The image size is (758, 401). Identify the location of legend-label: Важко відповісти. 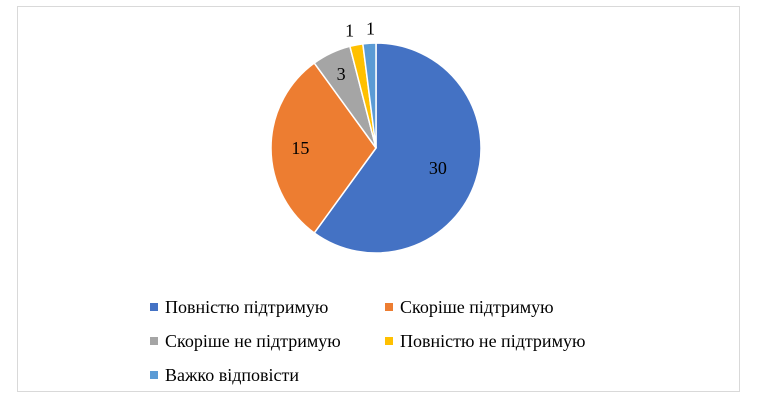
(232, 374).